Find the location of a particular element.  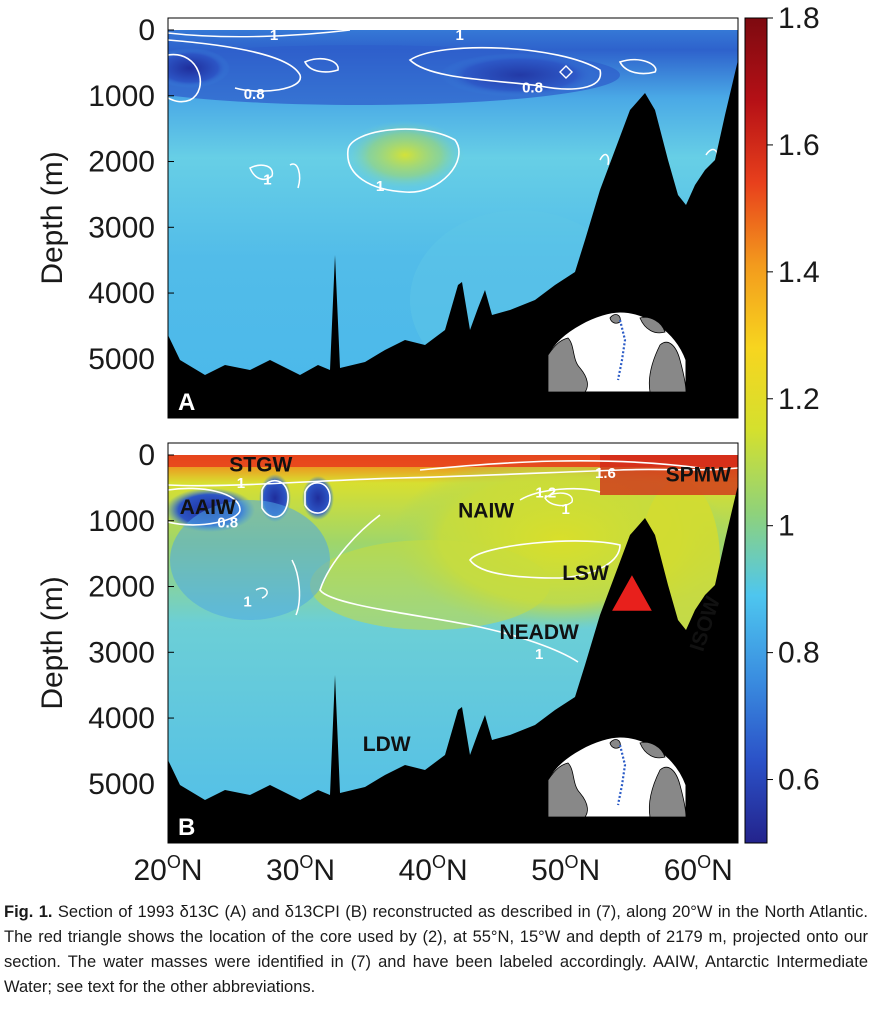

panel-a-letter: A is located at coordinates (186, 402).